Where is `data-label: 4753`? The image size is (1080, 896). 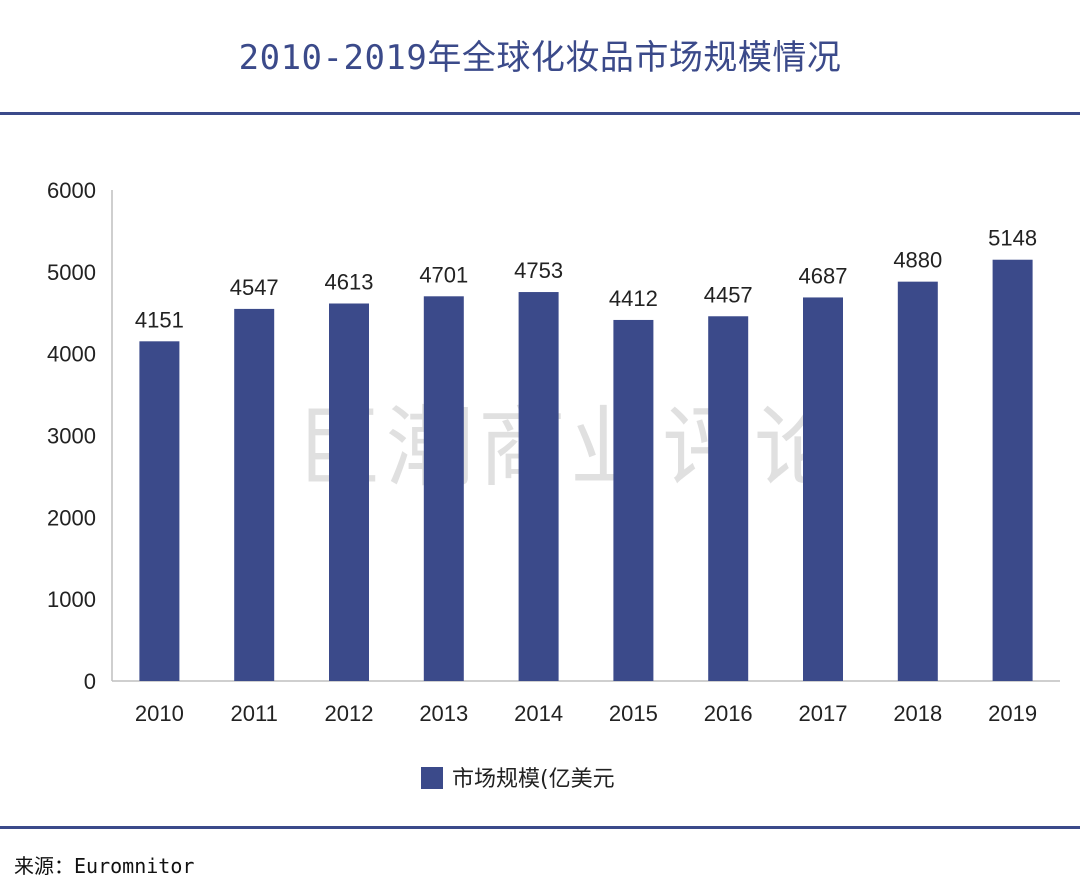 data-label: 4753 is located at coordinates (538, 270).